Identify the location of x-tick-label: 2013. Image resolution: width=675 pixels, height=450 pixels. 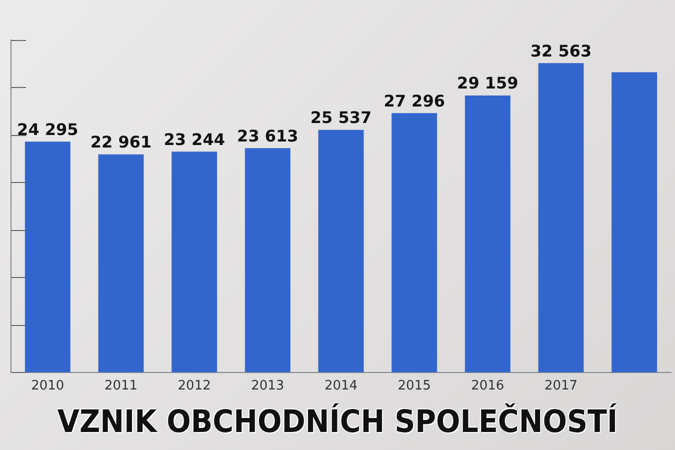
(267, 386).